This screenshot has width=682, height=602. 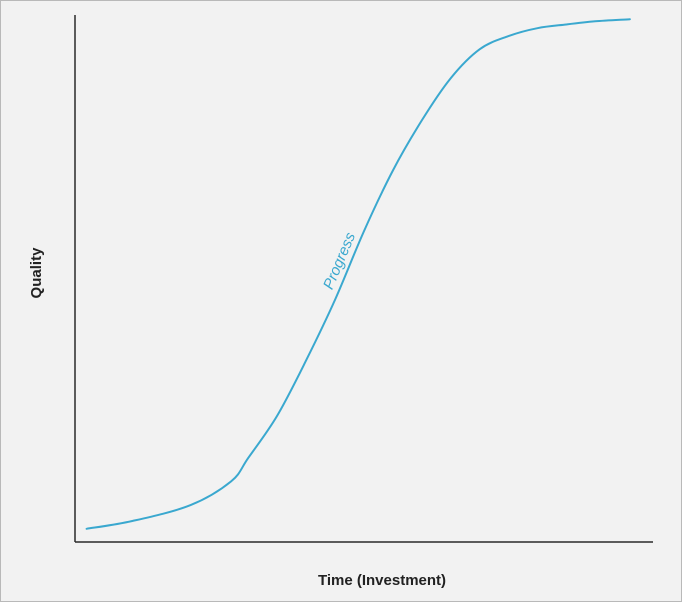 I want to click on series-label-progress: Progress, so click(x=339, y=261).